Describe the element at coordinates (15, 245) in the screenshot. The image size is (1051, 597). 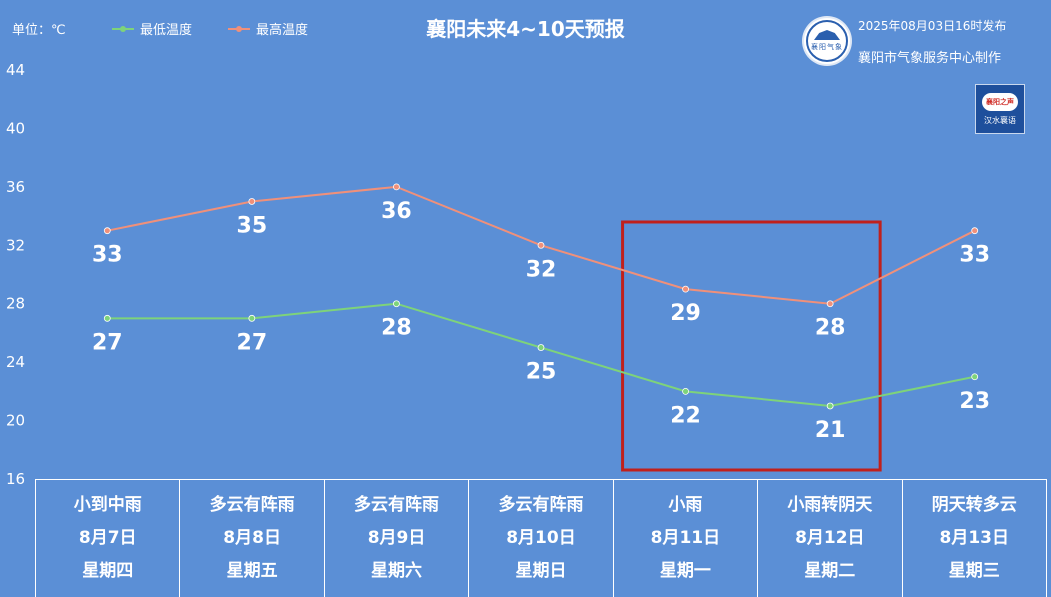
I see `y-tick-label: 32` at that location.